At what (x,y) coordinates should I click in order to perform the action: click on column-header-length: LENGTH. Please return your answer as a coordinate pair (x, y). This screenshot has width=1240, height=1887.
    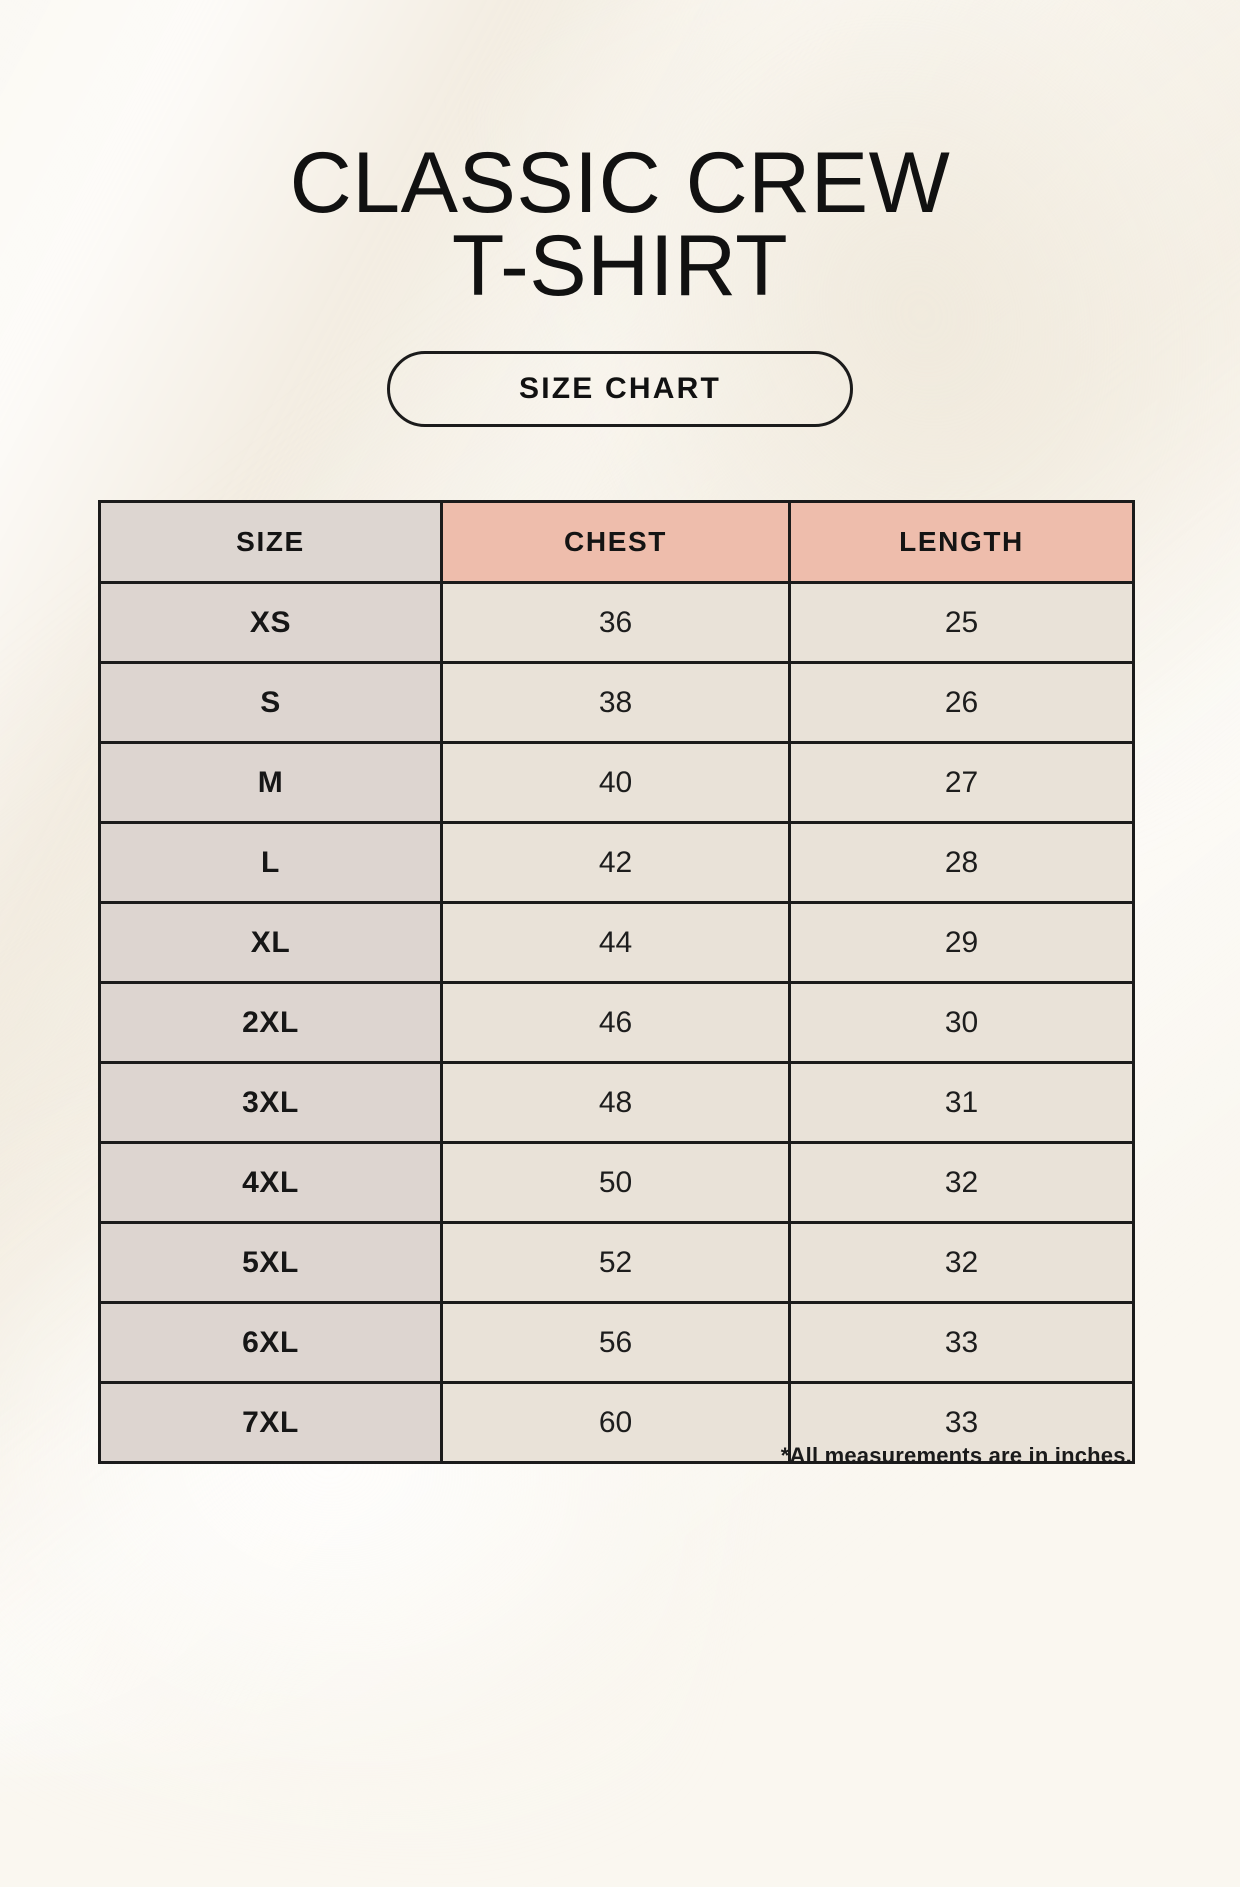
    Looking at the image, I should click on (961, 542).